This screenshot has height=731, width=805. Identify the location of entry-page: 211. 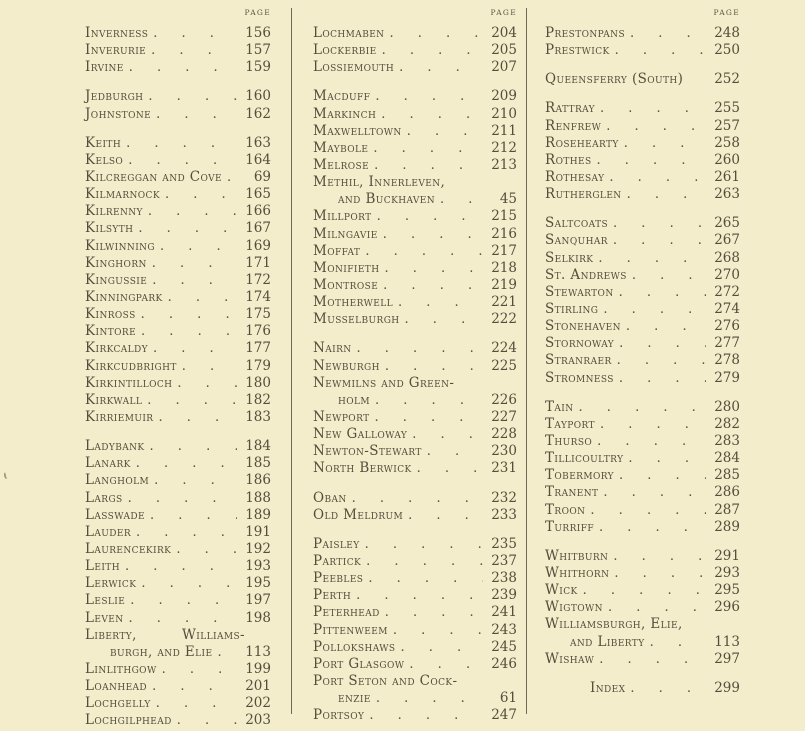
(504, 130).